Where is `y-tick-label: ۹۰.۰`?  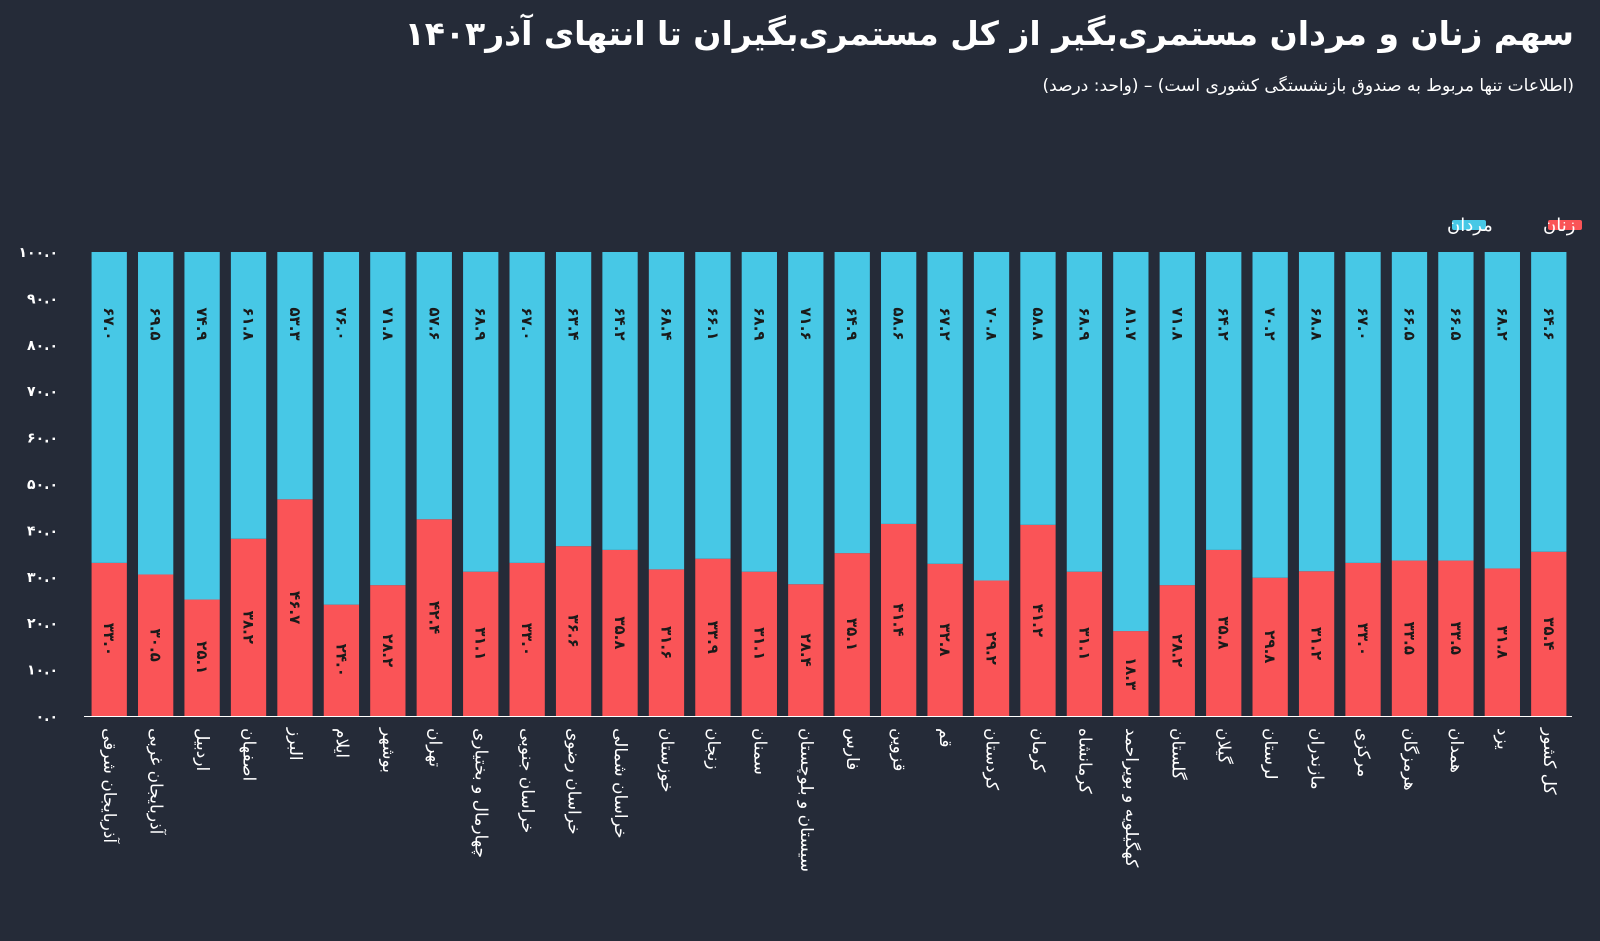
y-tick-label: ۹۰.۰ is located at coordinates (42, 299).